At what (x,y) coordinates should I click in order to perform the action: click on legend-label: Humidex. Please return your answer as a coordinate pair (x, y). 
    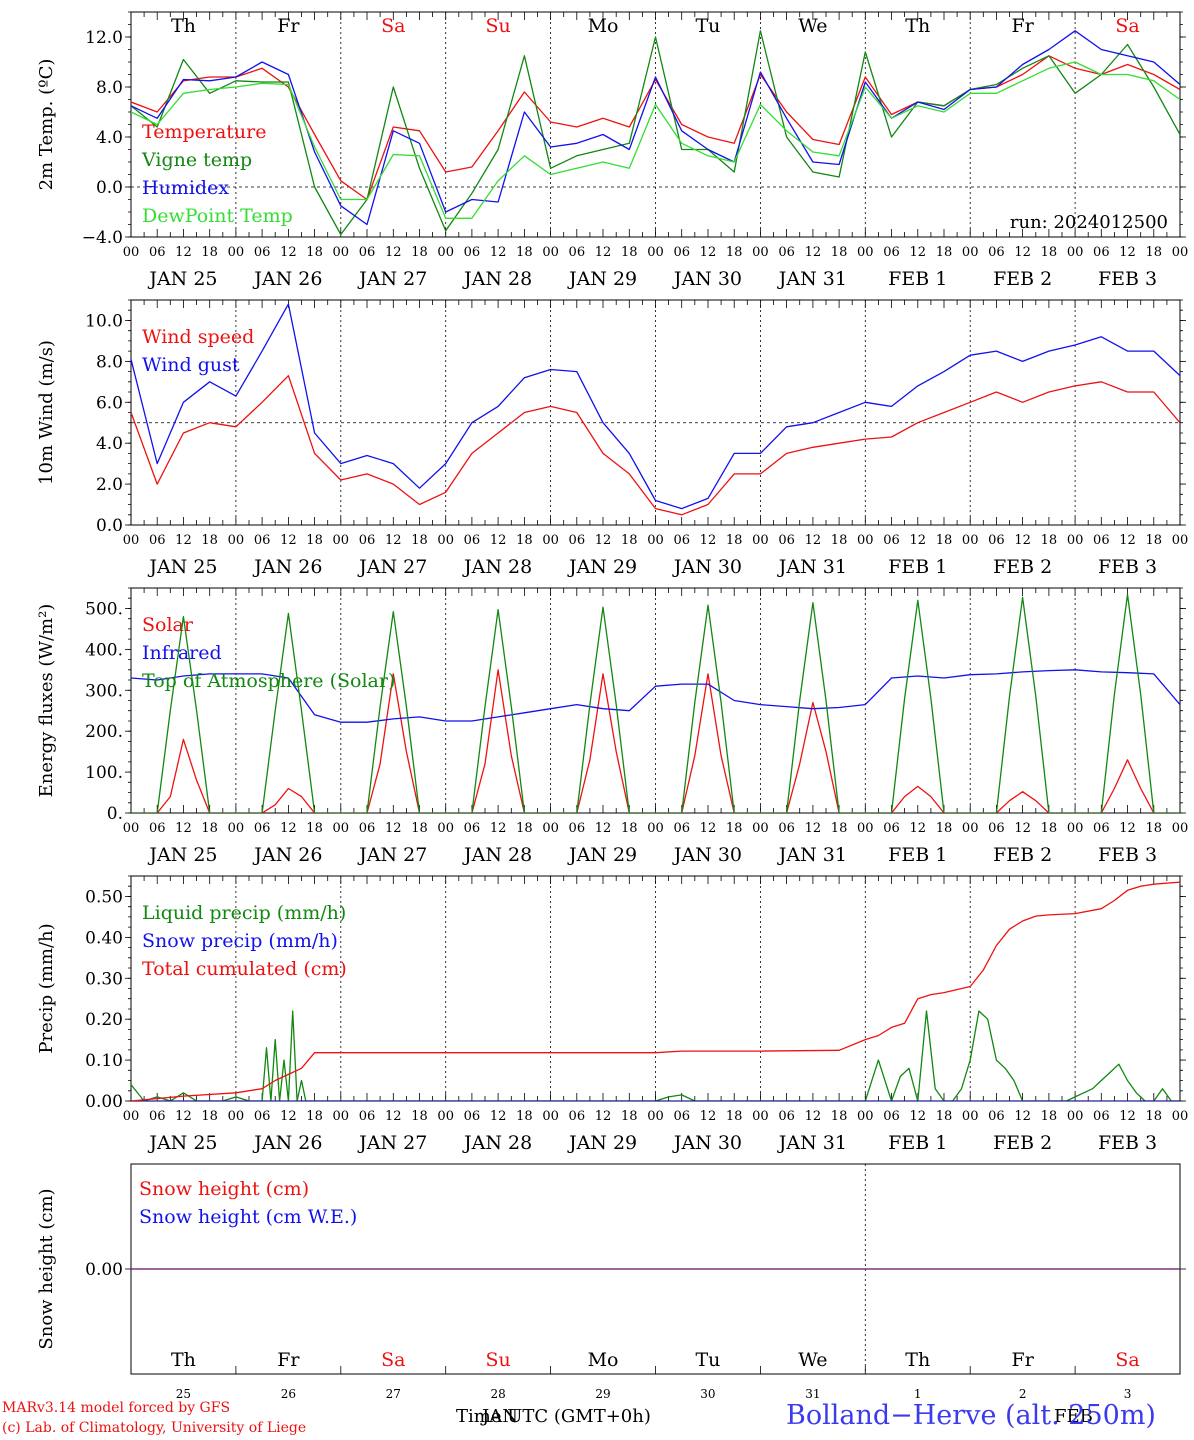
    Looking at the image, I should click on (185, 188).